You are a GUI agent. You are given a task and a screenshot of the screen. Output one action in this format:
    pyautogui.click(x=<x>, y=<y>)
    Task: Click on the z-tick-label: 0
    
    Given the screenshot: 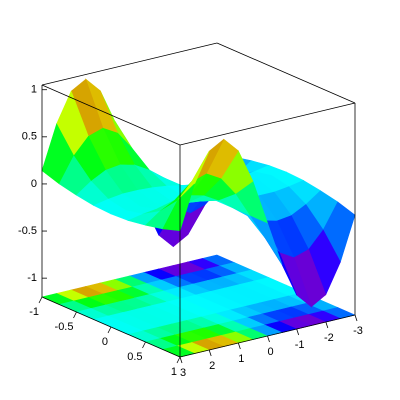 What is the action you would take?
    pyautogui.click(x=34, y=184)
    